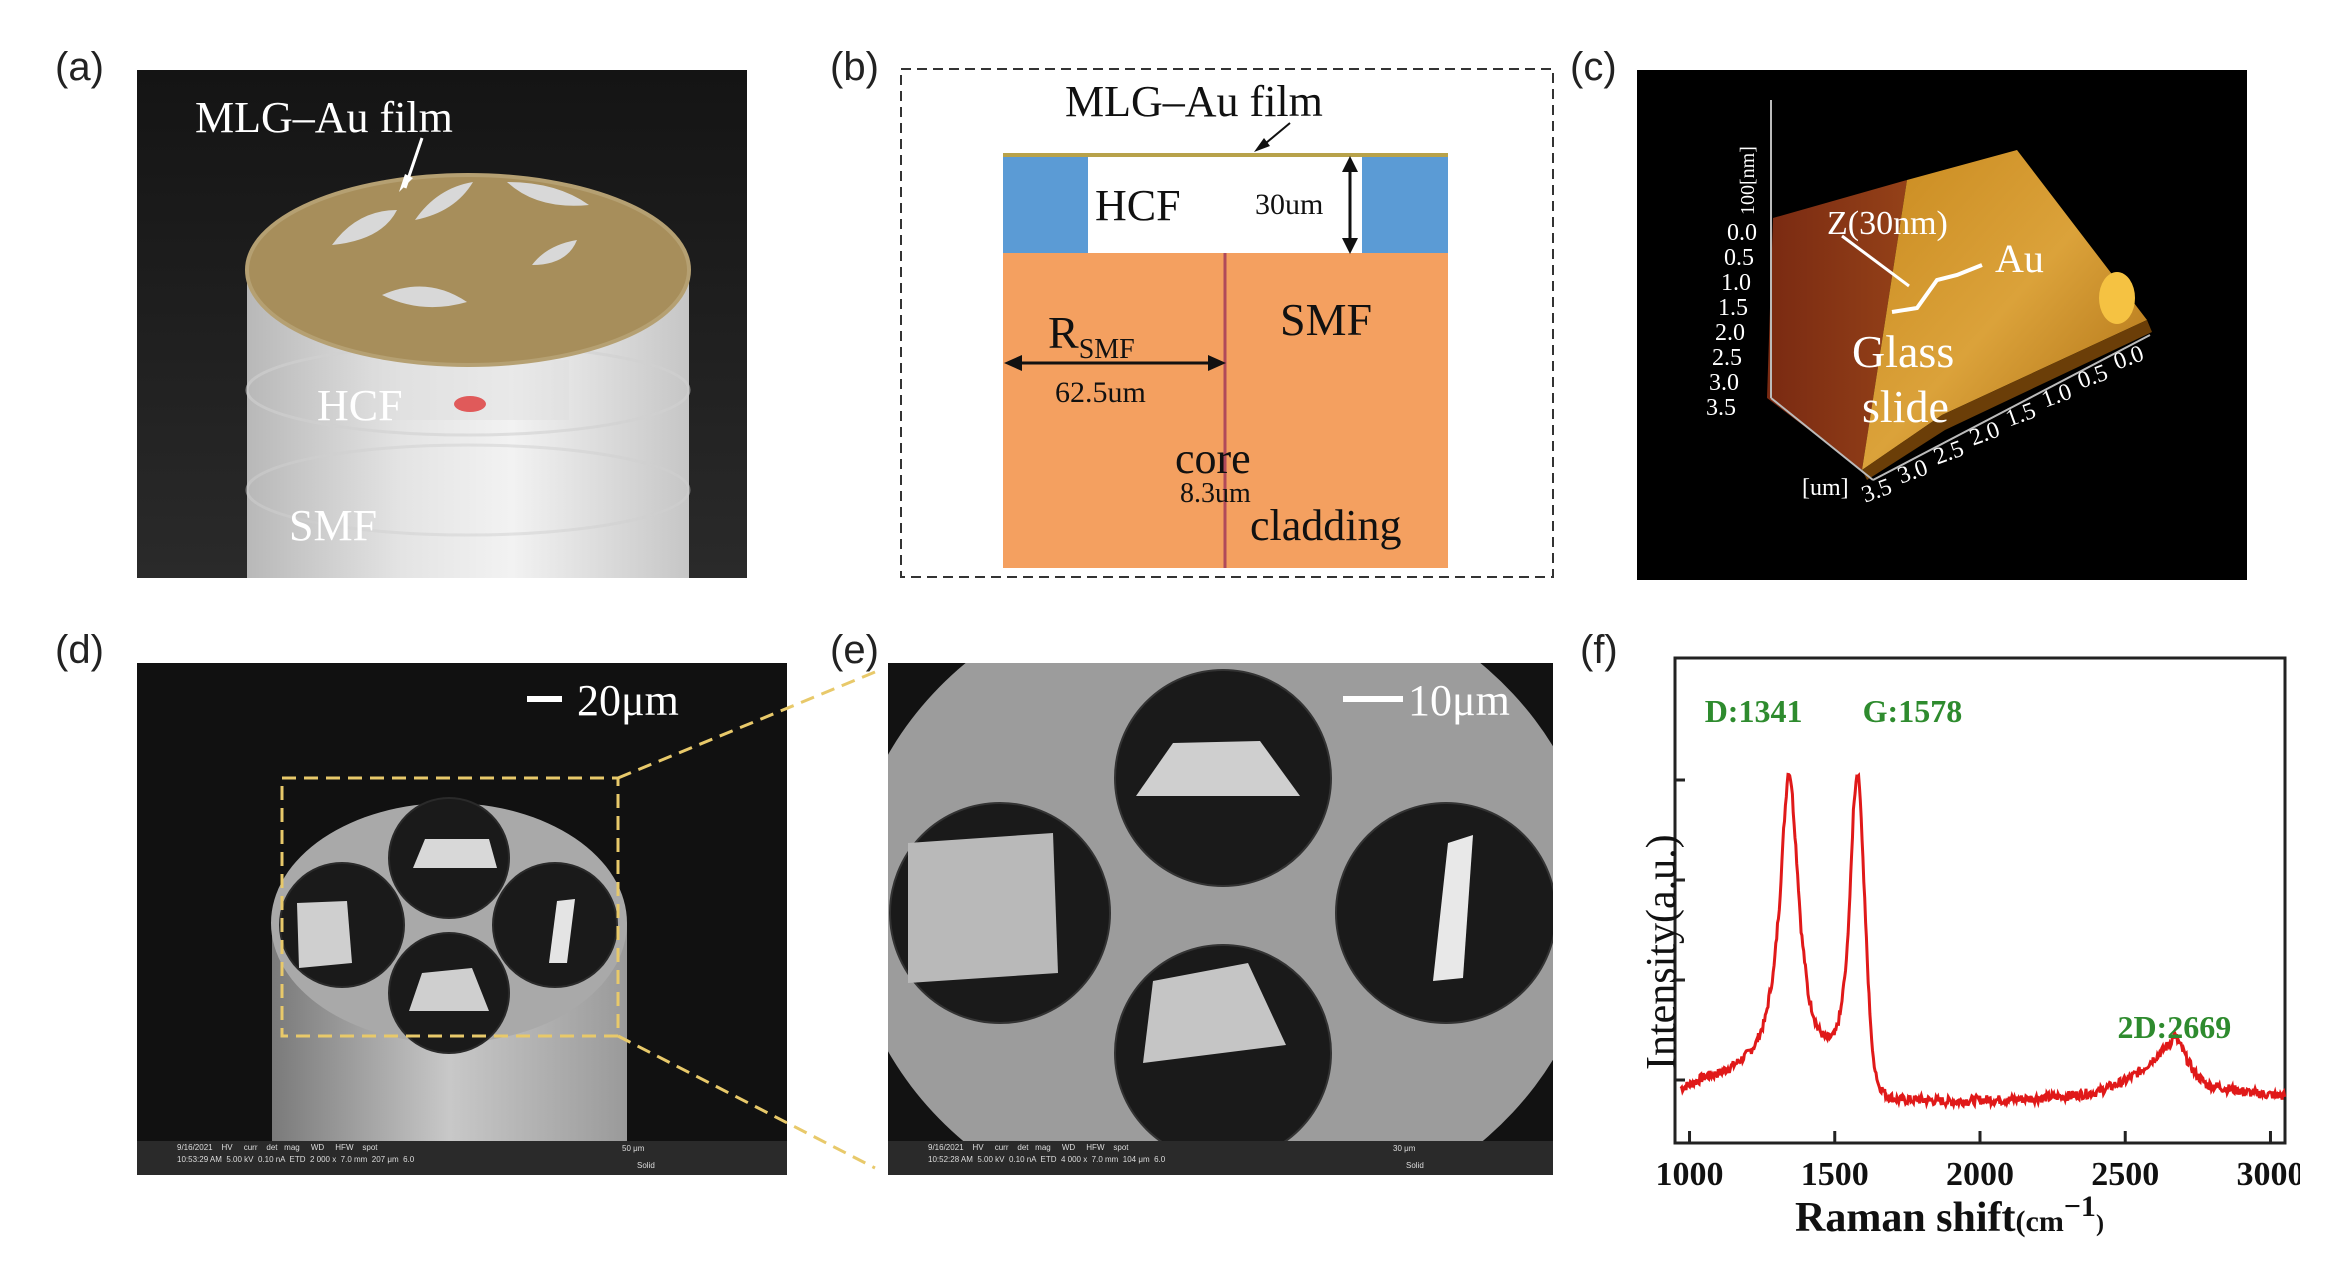 The image size is (2347, 1283). I want to click on zoom-box, so click(450, 907).